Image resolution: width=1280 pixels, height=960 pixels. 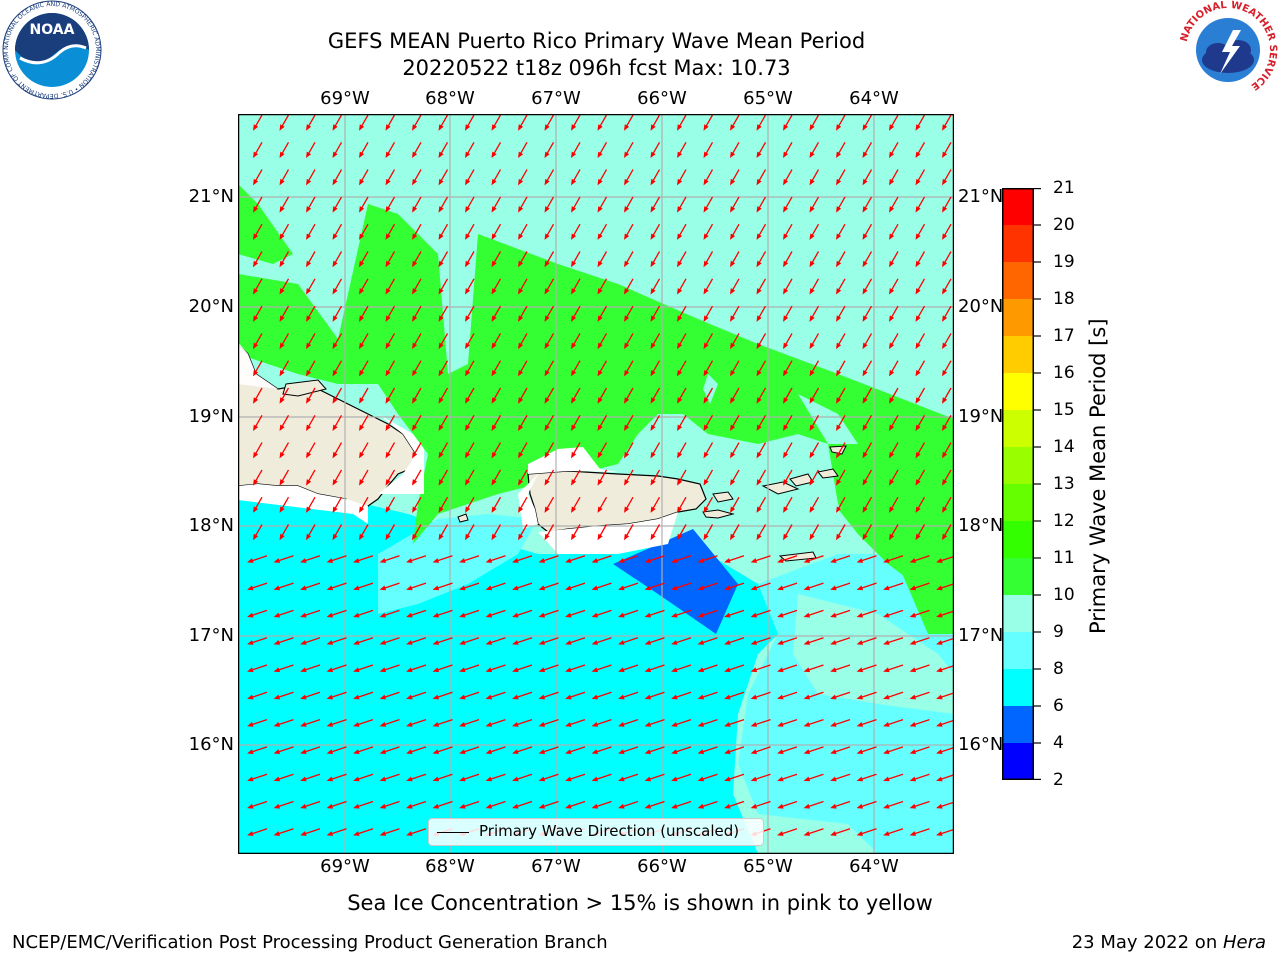 I want to click on legend-line-sample, so click(x=453, y=832).